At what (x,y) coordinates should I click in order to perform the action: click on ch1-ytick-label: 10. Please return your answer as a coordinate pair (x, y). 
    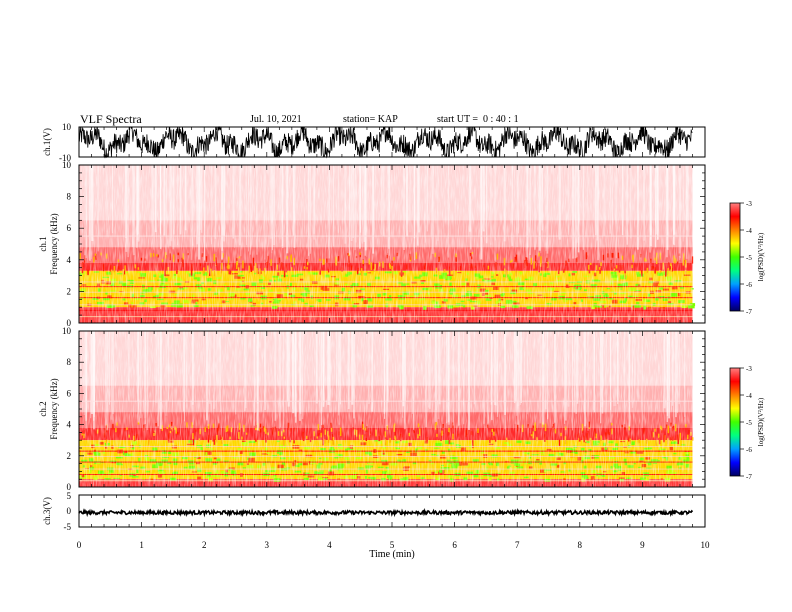
    Looking at the image, I should click on (67, 127).